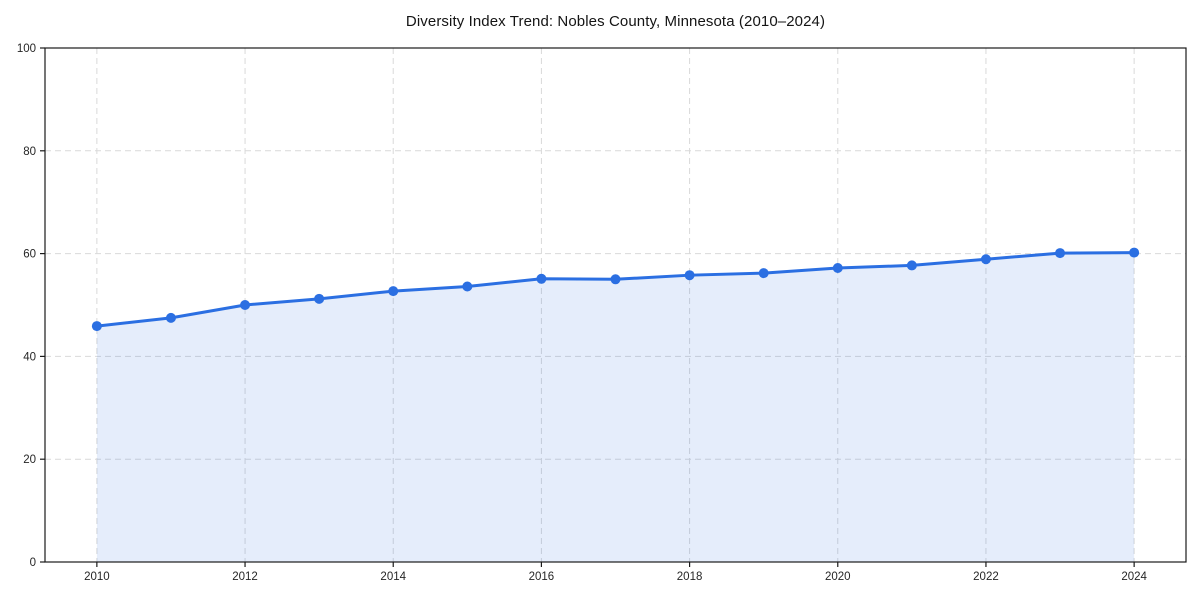 This screenshot has height=600, width=1200. Describe the element at coordinates (690, 577) in the screenshot. I see `x-axis-tick-label: 2018` at that location.